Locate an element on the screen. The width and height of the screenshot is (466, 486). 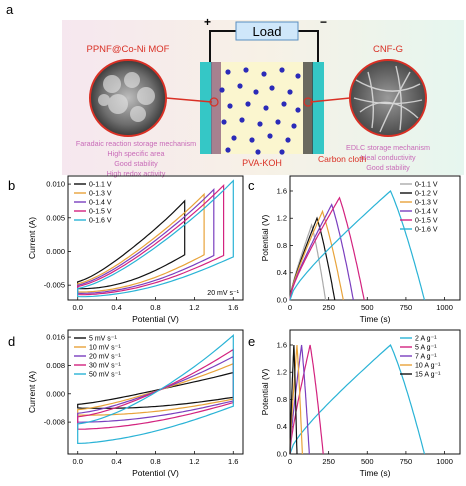
circuit-wire is located at coordinates (264, 46).